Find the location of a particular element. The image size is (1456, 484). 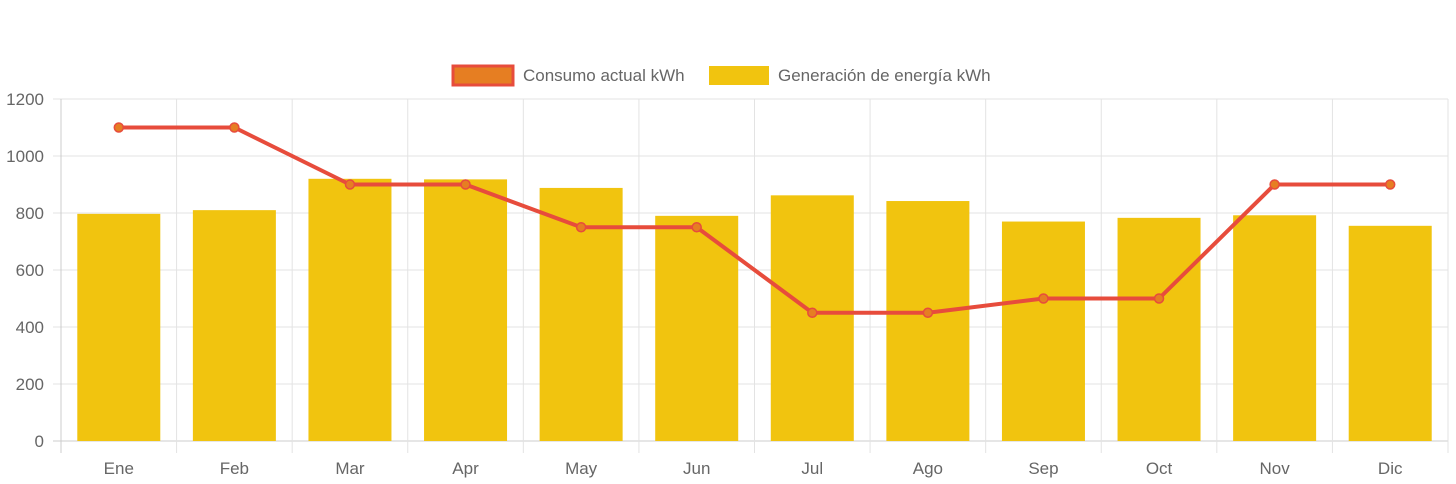

x-tick-label: Dic is located at coordinates (1390, 468).